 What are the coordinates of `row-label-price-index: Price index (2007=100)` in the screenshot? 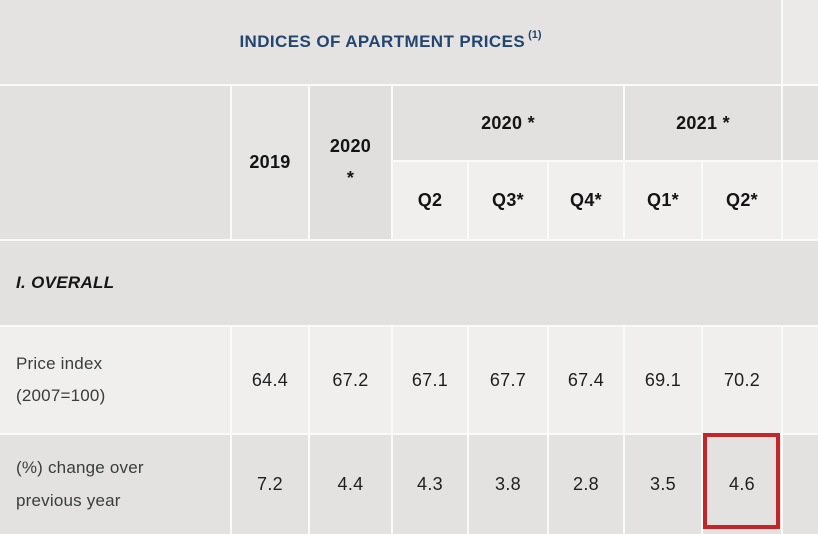 It's located at (115, 380).